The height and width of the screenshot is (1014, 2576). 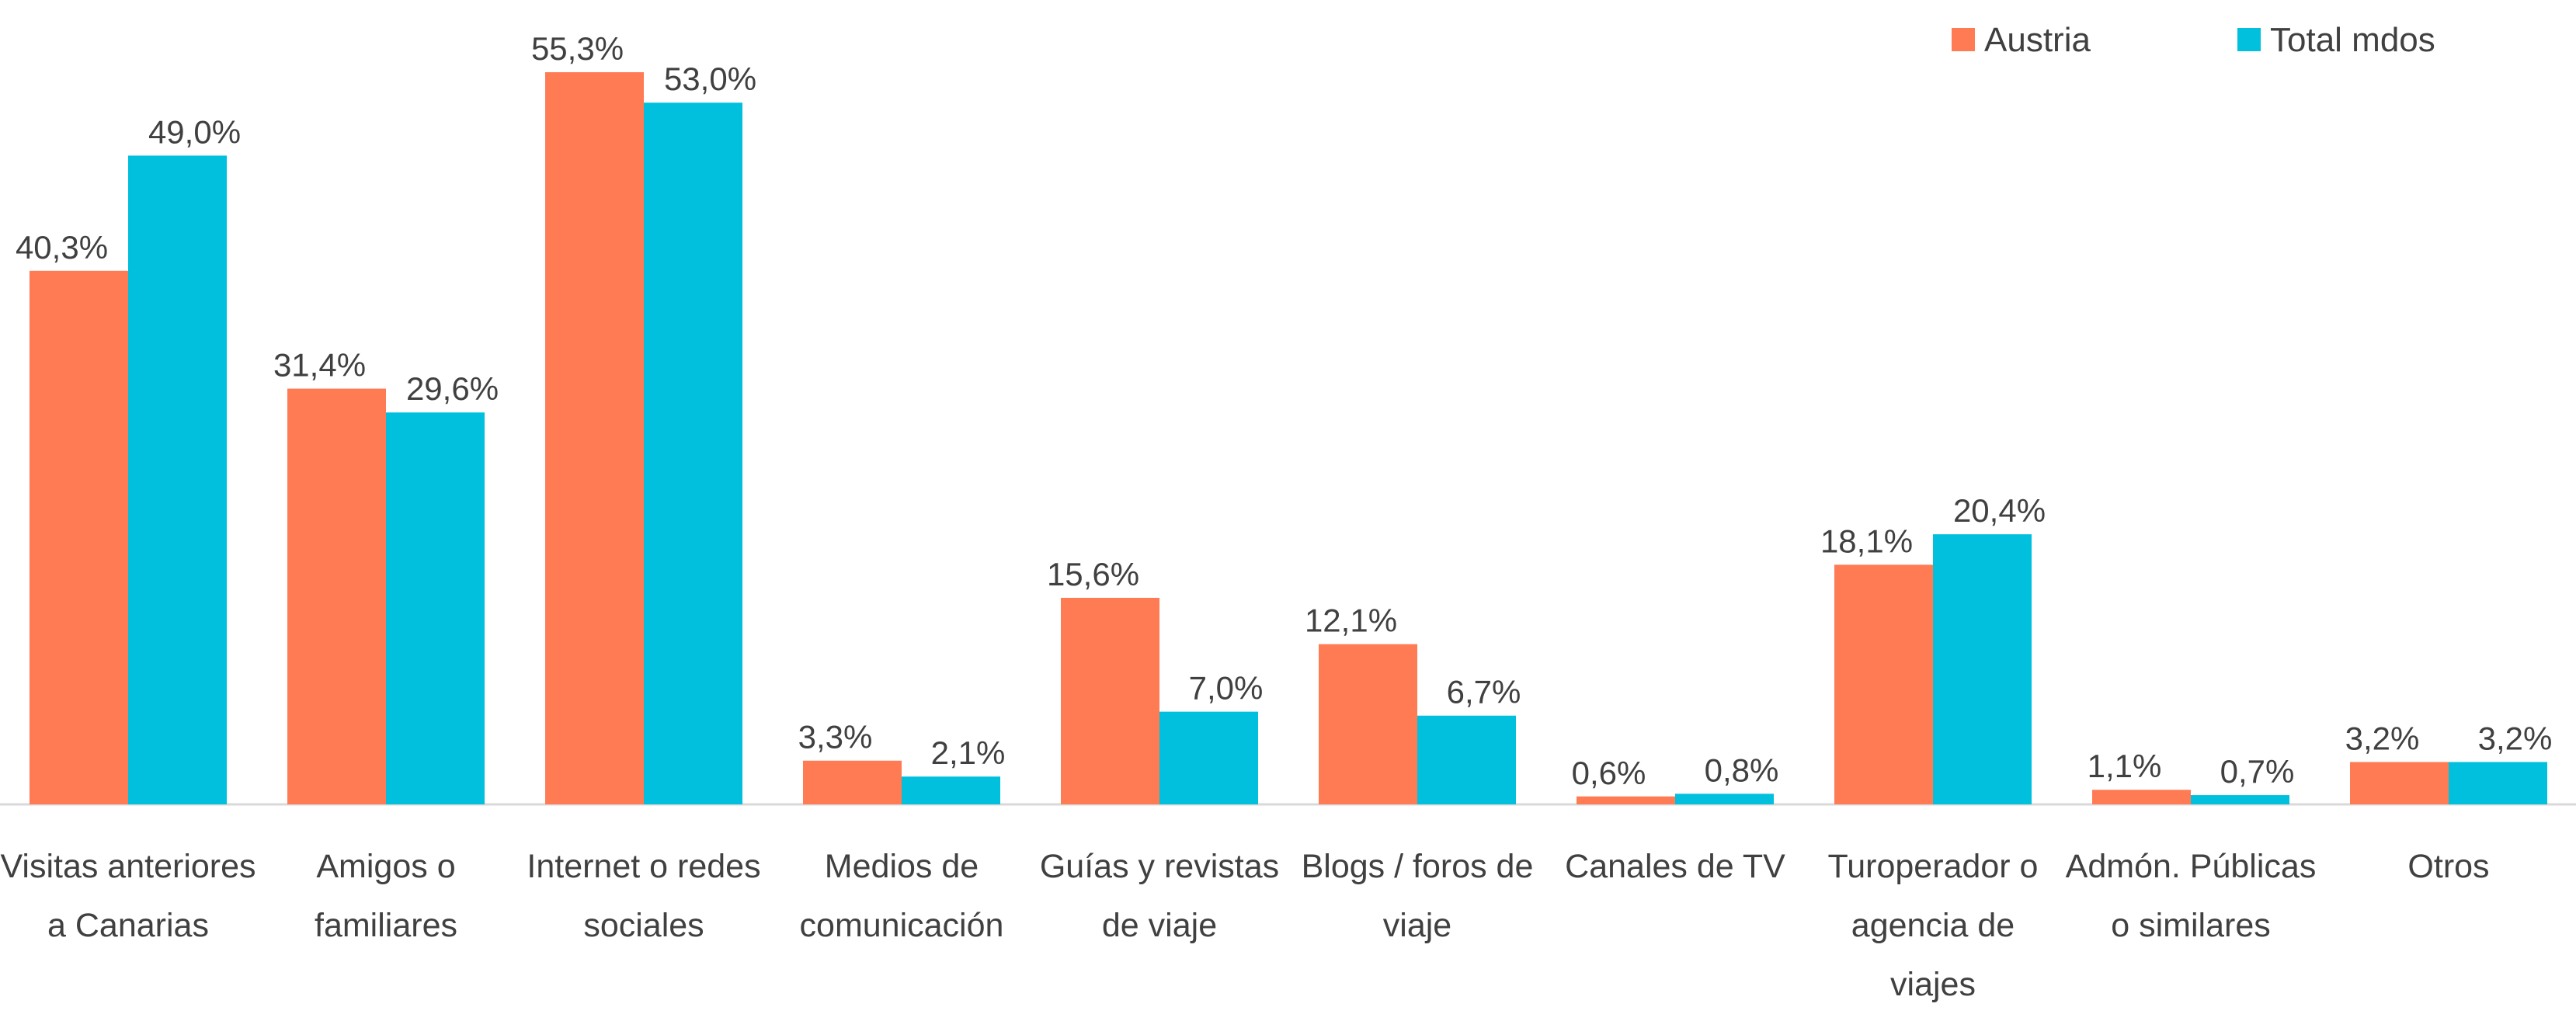 I want to click on legend-label: Austria, so click(x=2037, y=40).